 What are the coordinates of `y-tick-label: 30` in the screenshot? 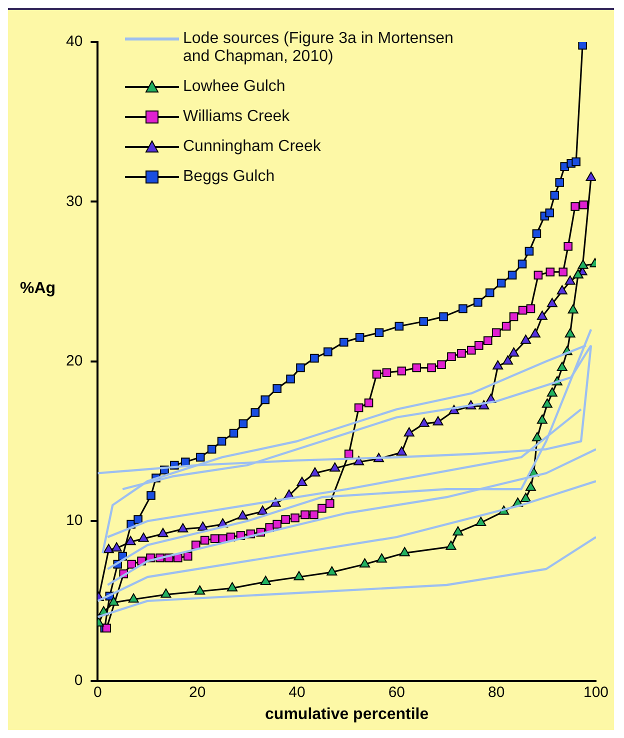 It's located at (74, 201).